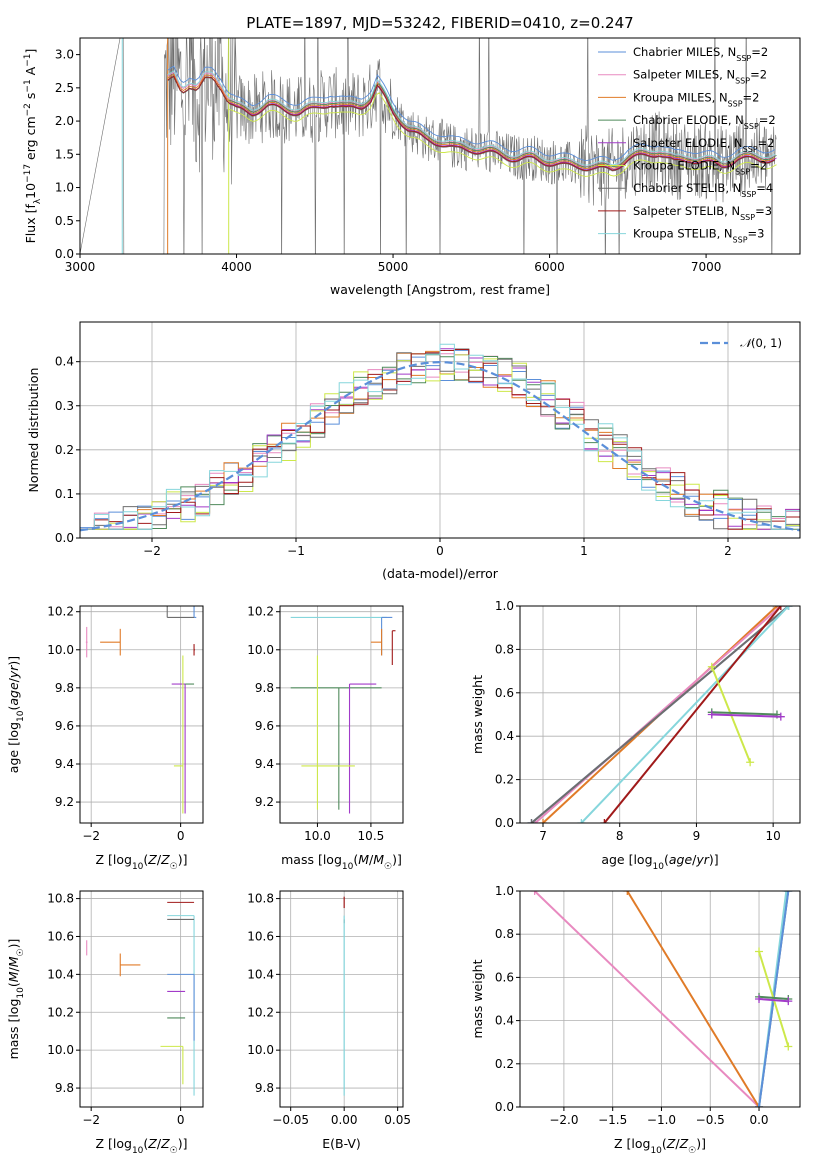 This screenshot has height=1170, width=819. I want to click on label-part: erg cm, so click(30, 140).